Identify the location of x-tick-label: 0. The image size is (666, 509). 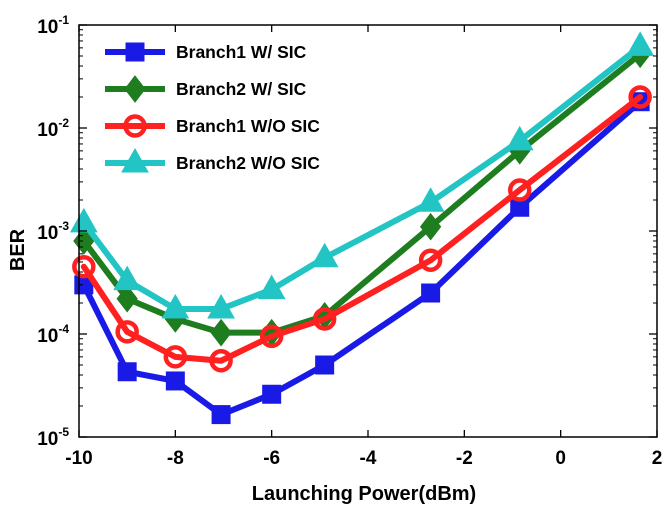
(560, 458).